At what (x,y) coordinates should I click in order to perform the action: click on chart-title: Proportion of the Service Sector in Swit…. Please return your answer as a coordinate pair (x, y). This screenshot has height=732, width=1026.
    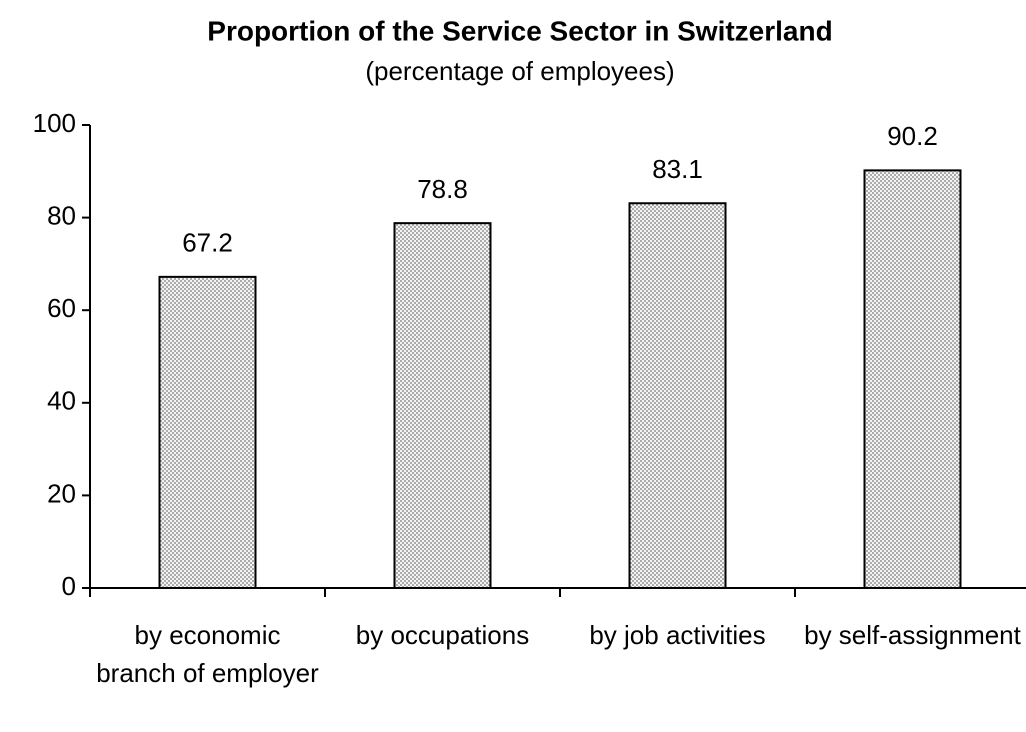
    Looking at the image, I should click on (519, 30).